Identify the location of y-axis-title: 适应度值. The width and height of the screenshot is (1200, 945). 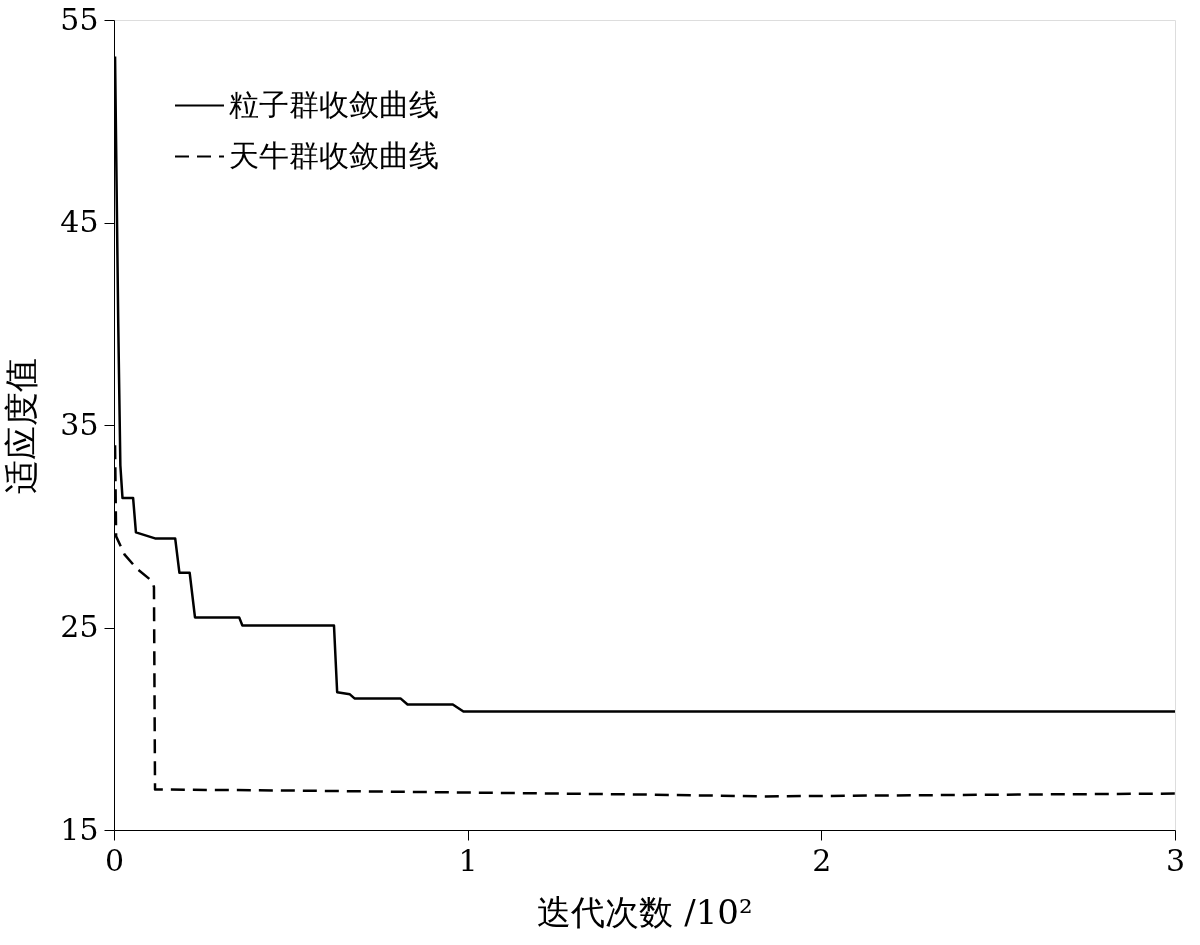
(21, 425).